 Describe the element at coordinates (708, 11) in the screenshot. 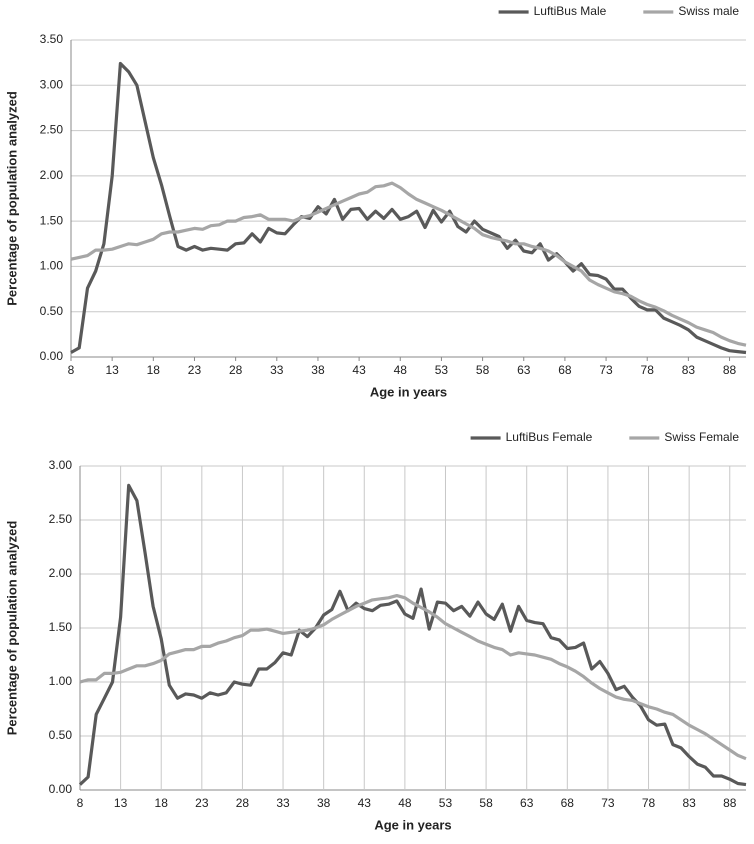

I see `legend-label: Swiss male` at that location.